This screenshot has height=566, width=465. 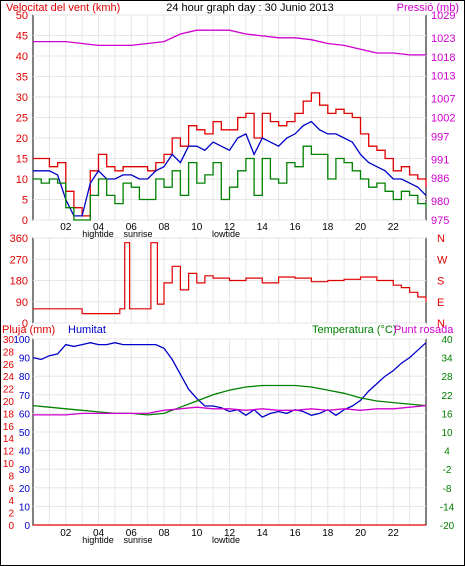 I want to click on tick-label: 1018, so click(x=443, y=58).